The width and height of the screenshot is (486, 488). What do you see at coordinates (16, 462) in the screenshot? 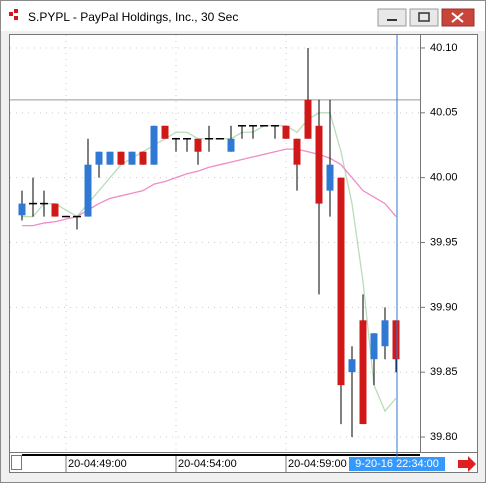
I see `scroll-box` at bounding box center [16, 462].